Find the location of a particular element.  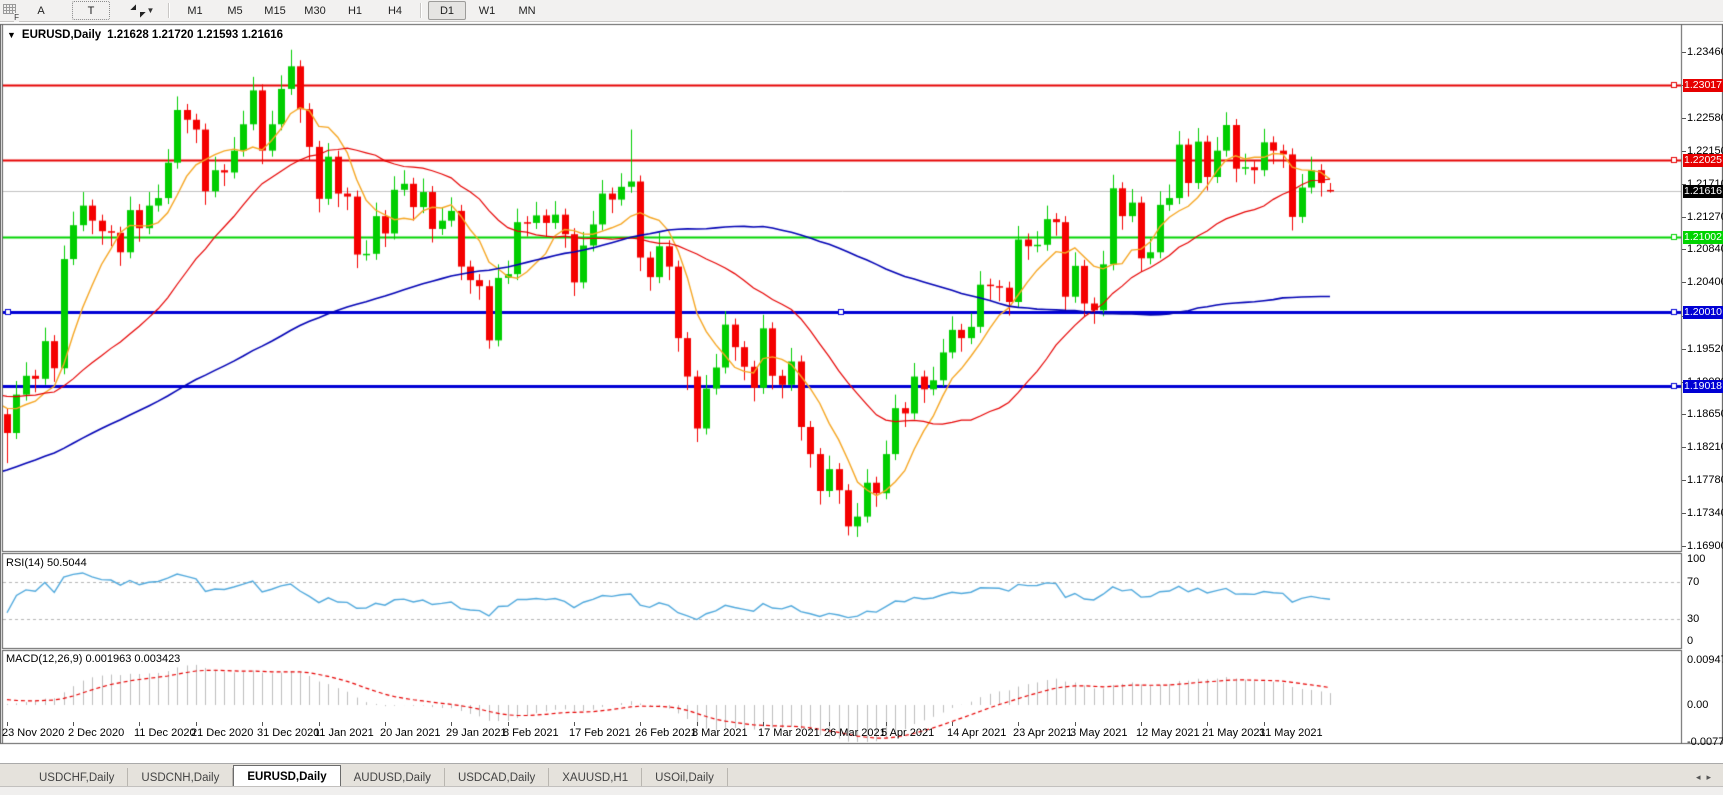

time-tick-label: 26 Mar 2021 is located at coordinates (855, 733).